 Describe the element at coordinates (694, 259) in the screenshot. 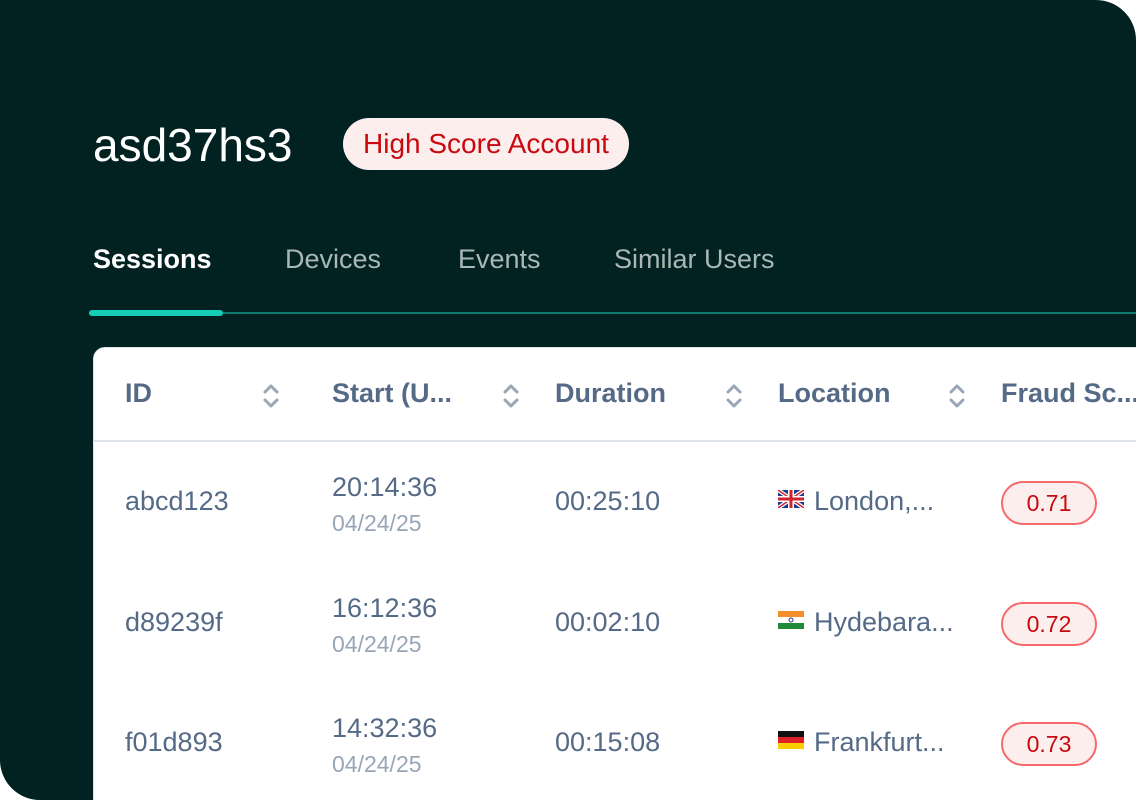

I see `tab-similar-users: Similar Users` at that location.